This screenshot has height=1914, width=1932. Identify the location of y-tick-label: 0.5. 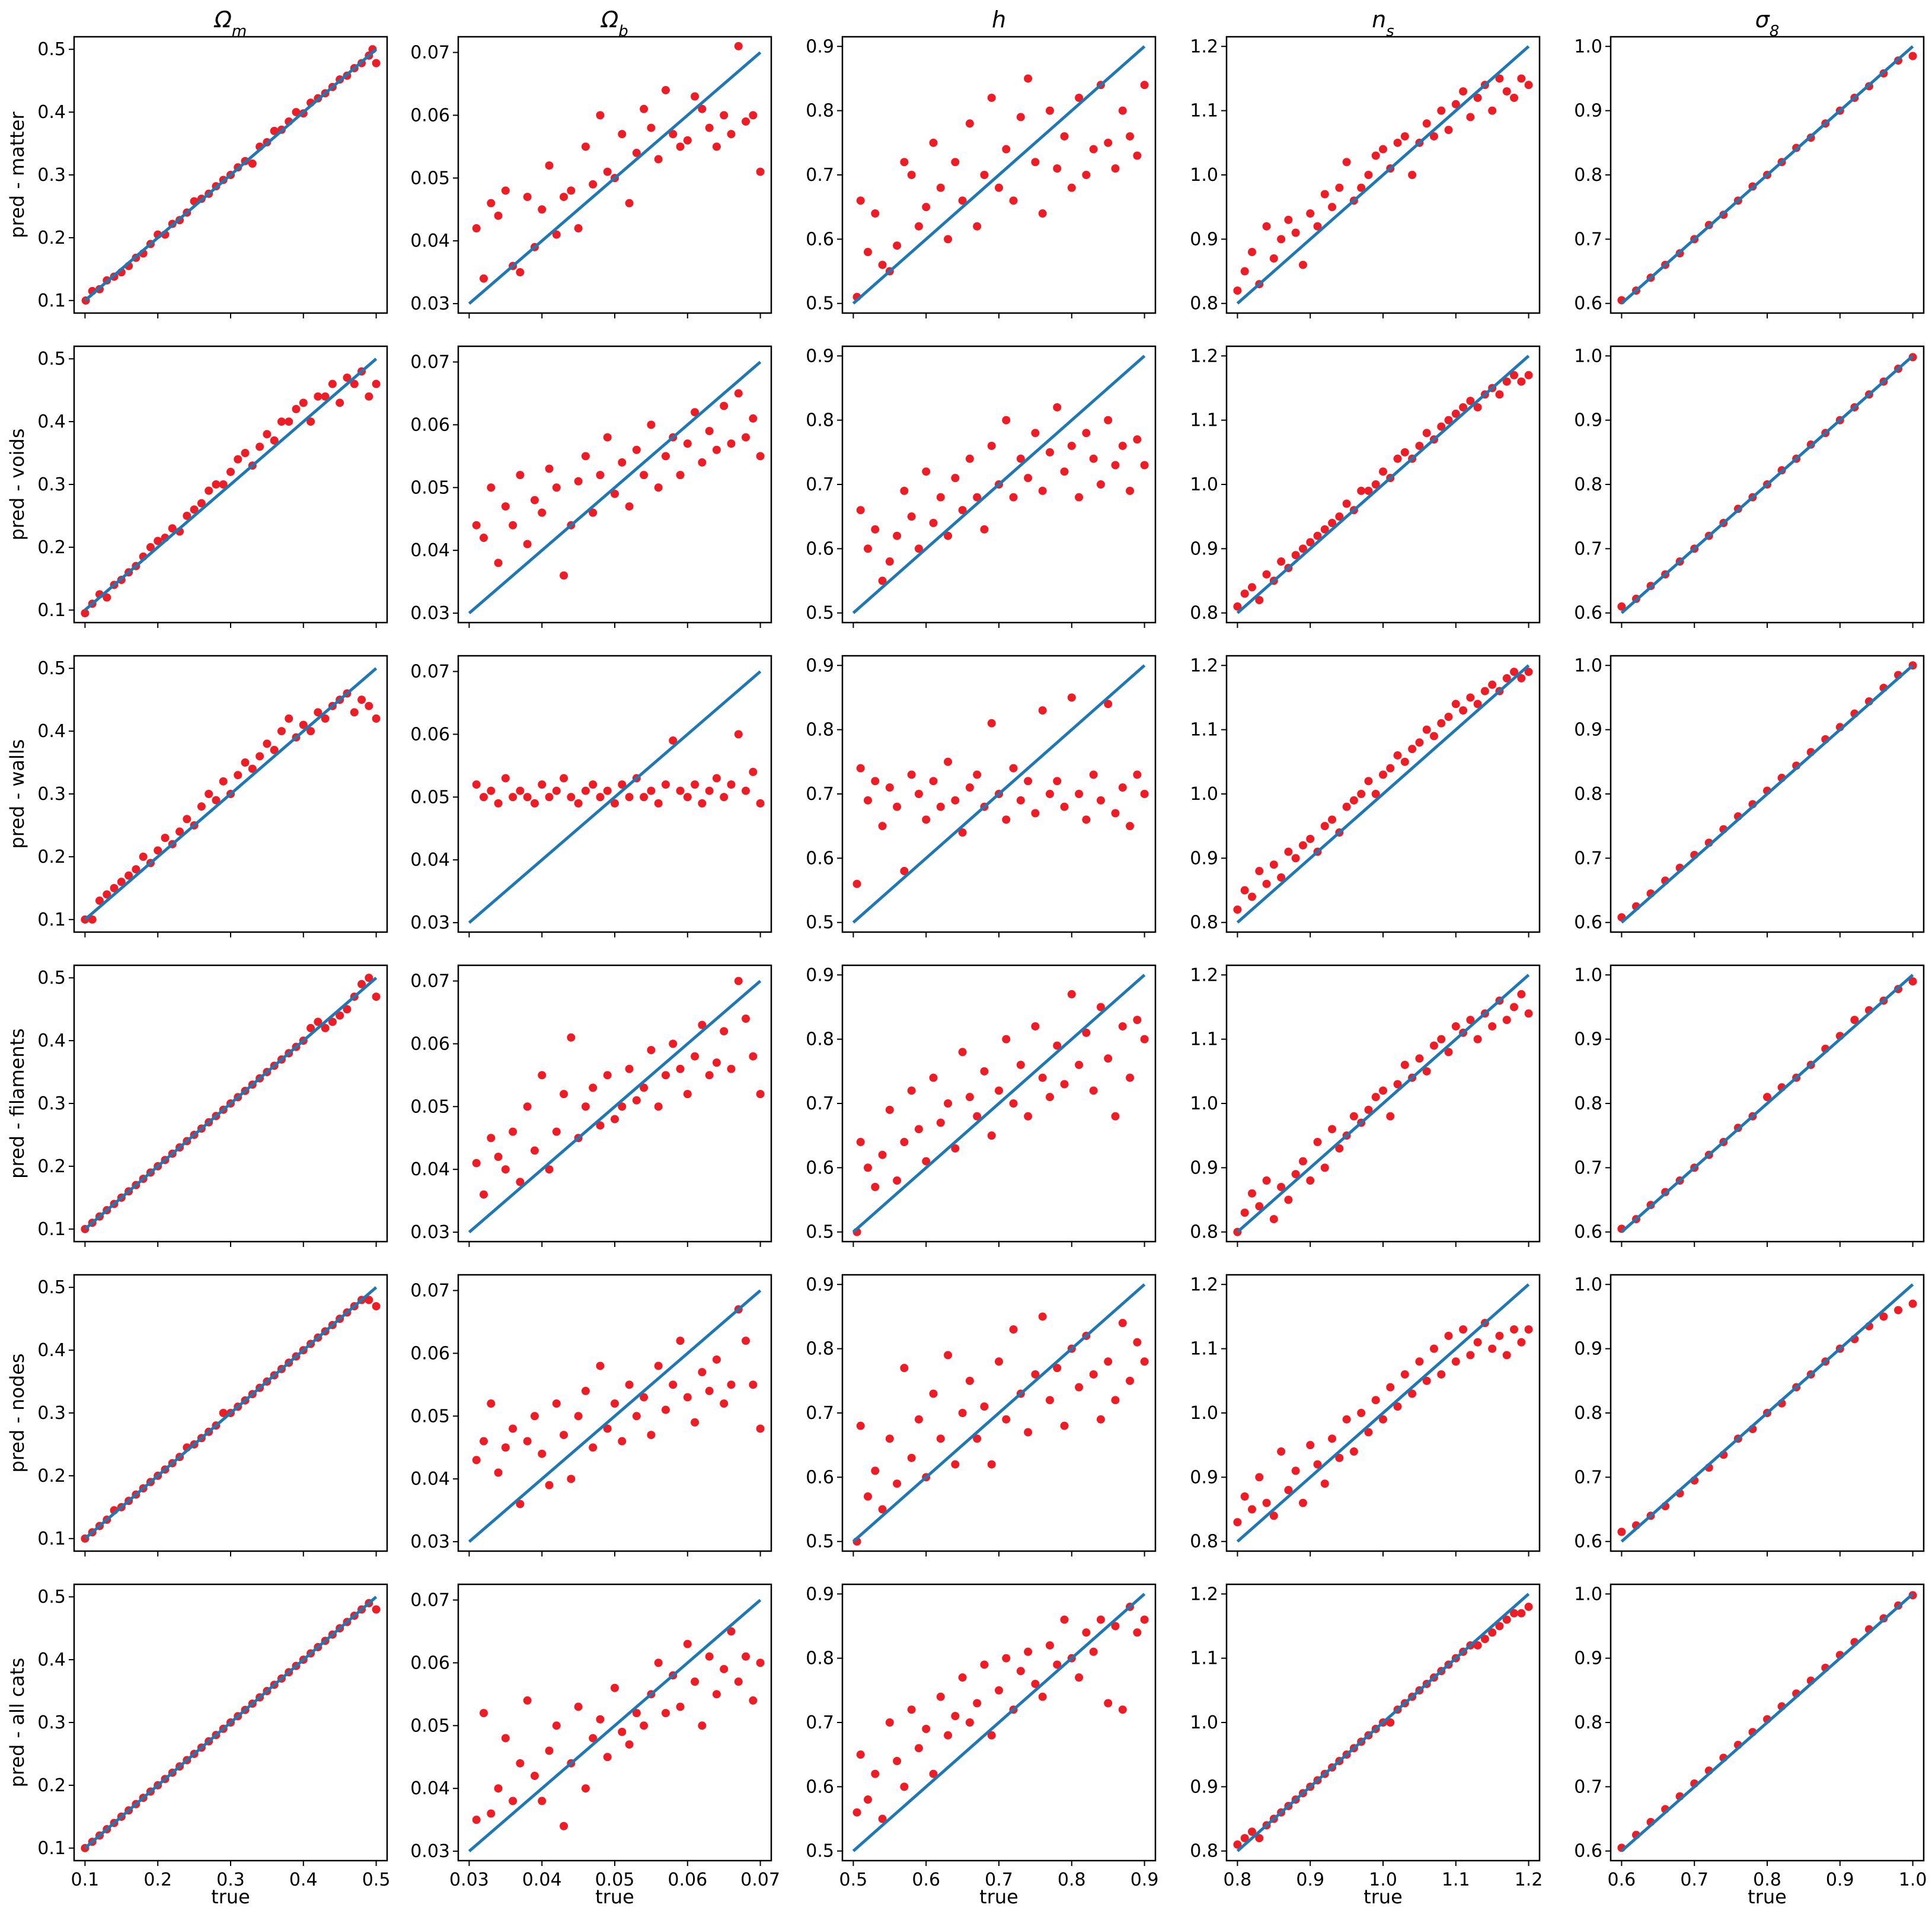
(51, 668).